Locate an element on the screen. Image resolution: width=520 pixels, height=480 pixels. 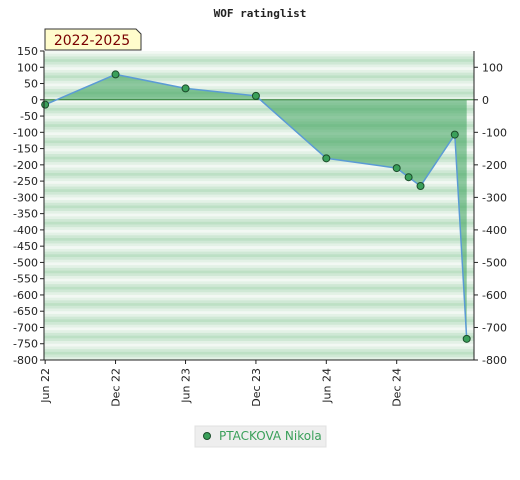
y-left-tick-label: 100 is located at coordinates (27, 67).